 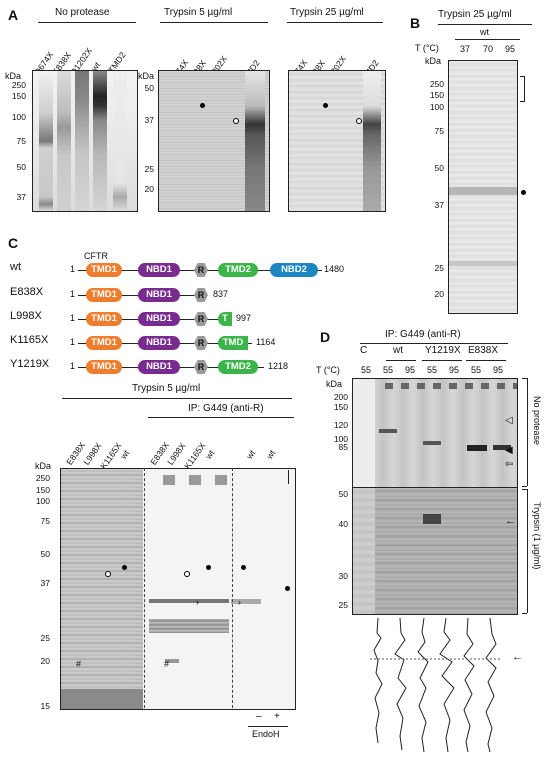 I want to click on arrow-open-1: ◁, so click(x=509, y=420).